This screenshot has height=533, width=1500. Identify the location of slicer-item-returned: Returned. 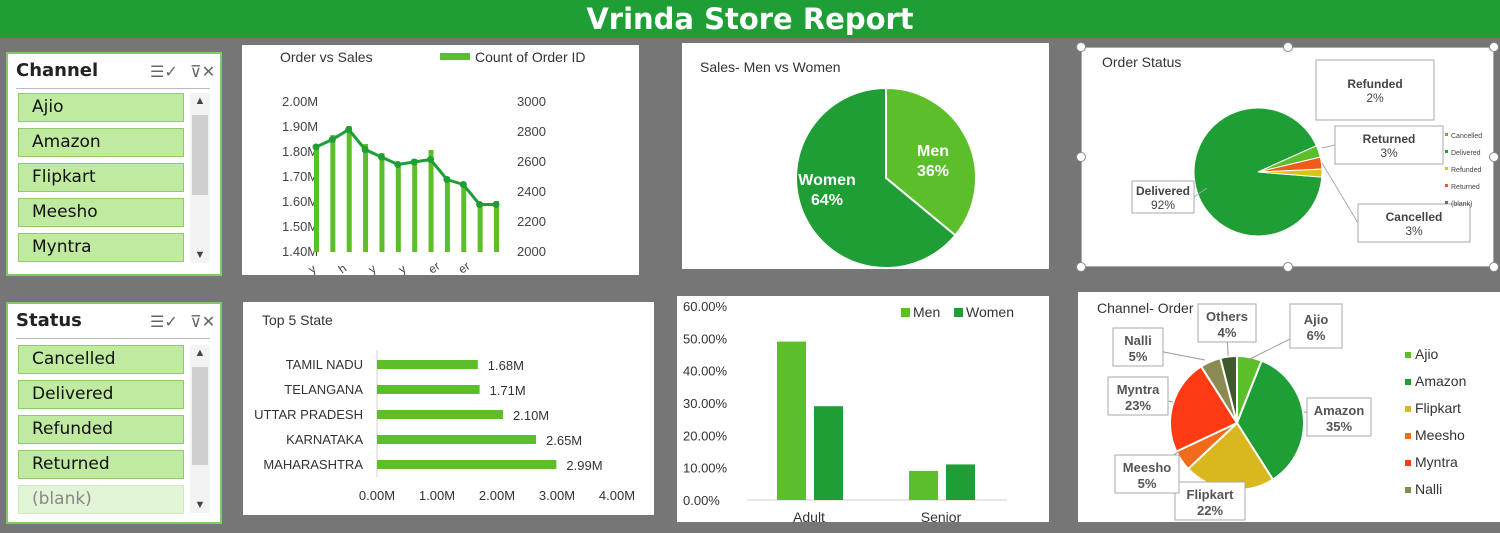
(101, 464).